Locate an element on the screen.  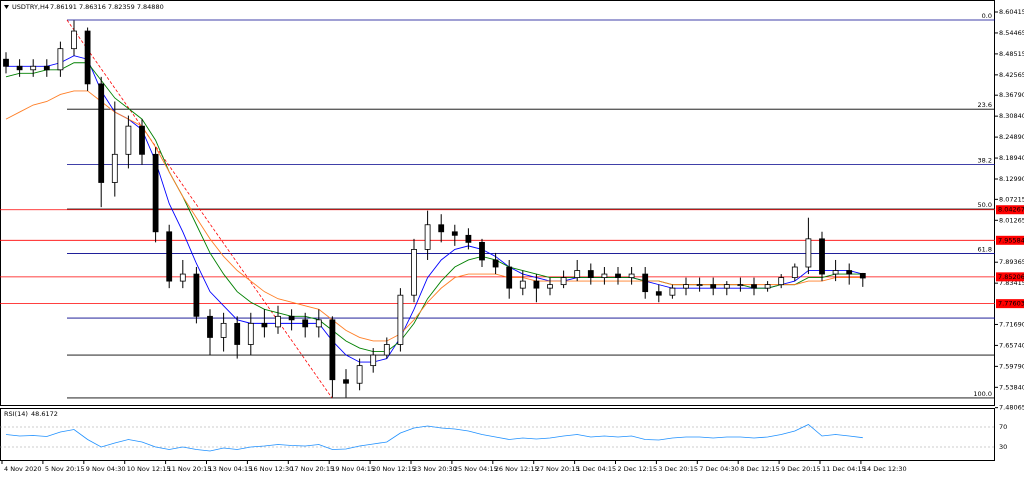
x-tick-label: 27 Nov 20:15 is located at coordinates (558, 469).